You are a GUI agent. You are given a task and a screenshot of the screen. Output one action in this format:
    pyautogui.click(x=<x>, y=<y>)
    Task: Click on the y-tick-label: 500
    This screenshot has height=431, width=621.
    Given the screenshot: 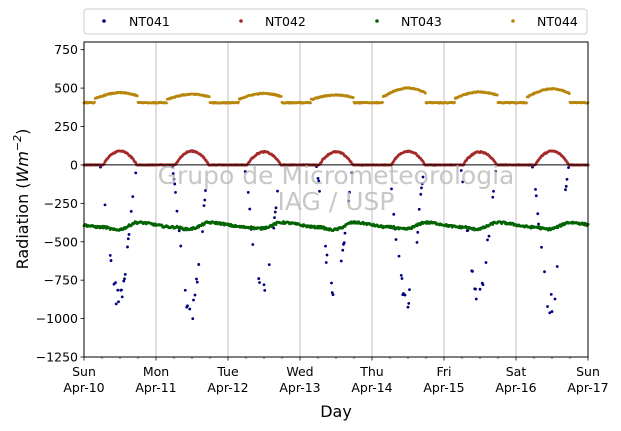 What is the action you would take?
    pyautogui.click(x=66, y=88)
    